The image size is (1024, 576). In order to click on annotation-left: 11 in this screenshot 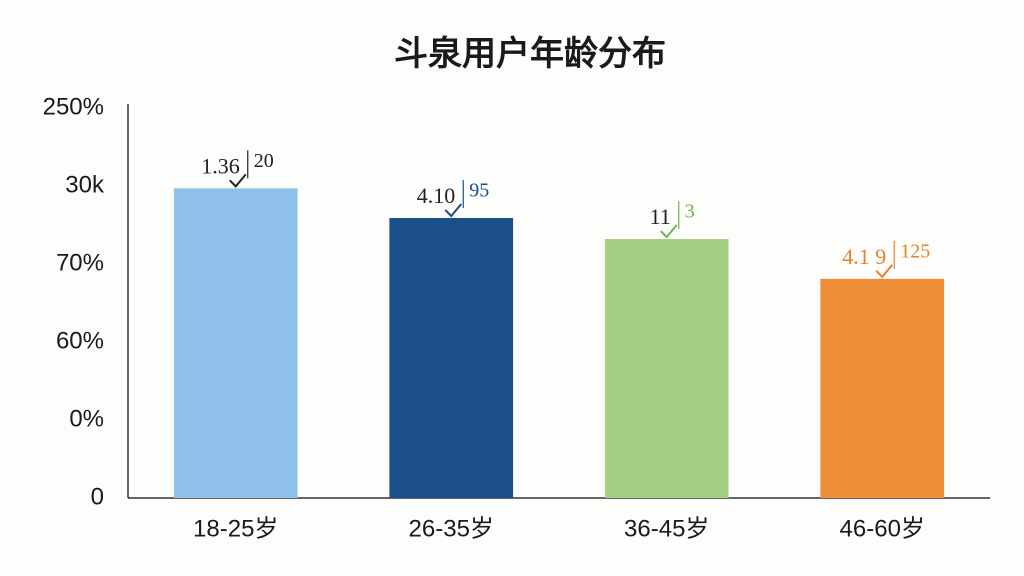, I will do `click(660, 216)`.